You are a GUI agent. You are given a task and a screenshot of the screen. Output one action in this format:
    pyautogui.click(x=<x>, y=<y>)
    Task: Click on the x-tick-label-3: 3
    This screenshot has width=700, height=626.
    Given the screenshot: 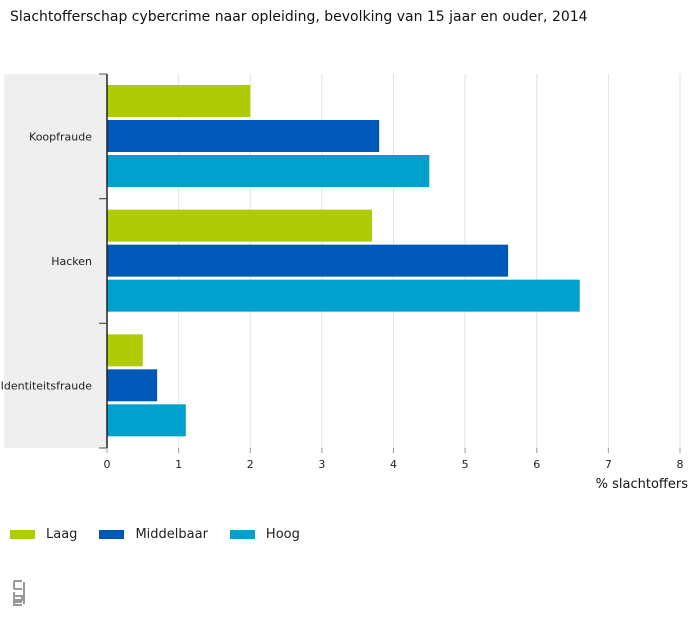 What is the action you would take?
    pyautogui.click(x=321, y=464)
    